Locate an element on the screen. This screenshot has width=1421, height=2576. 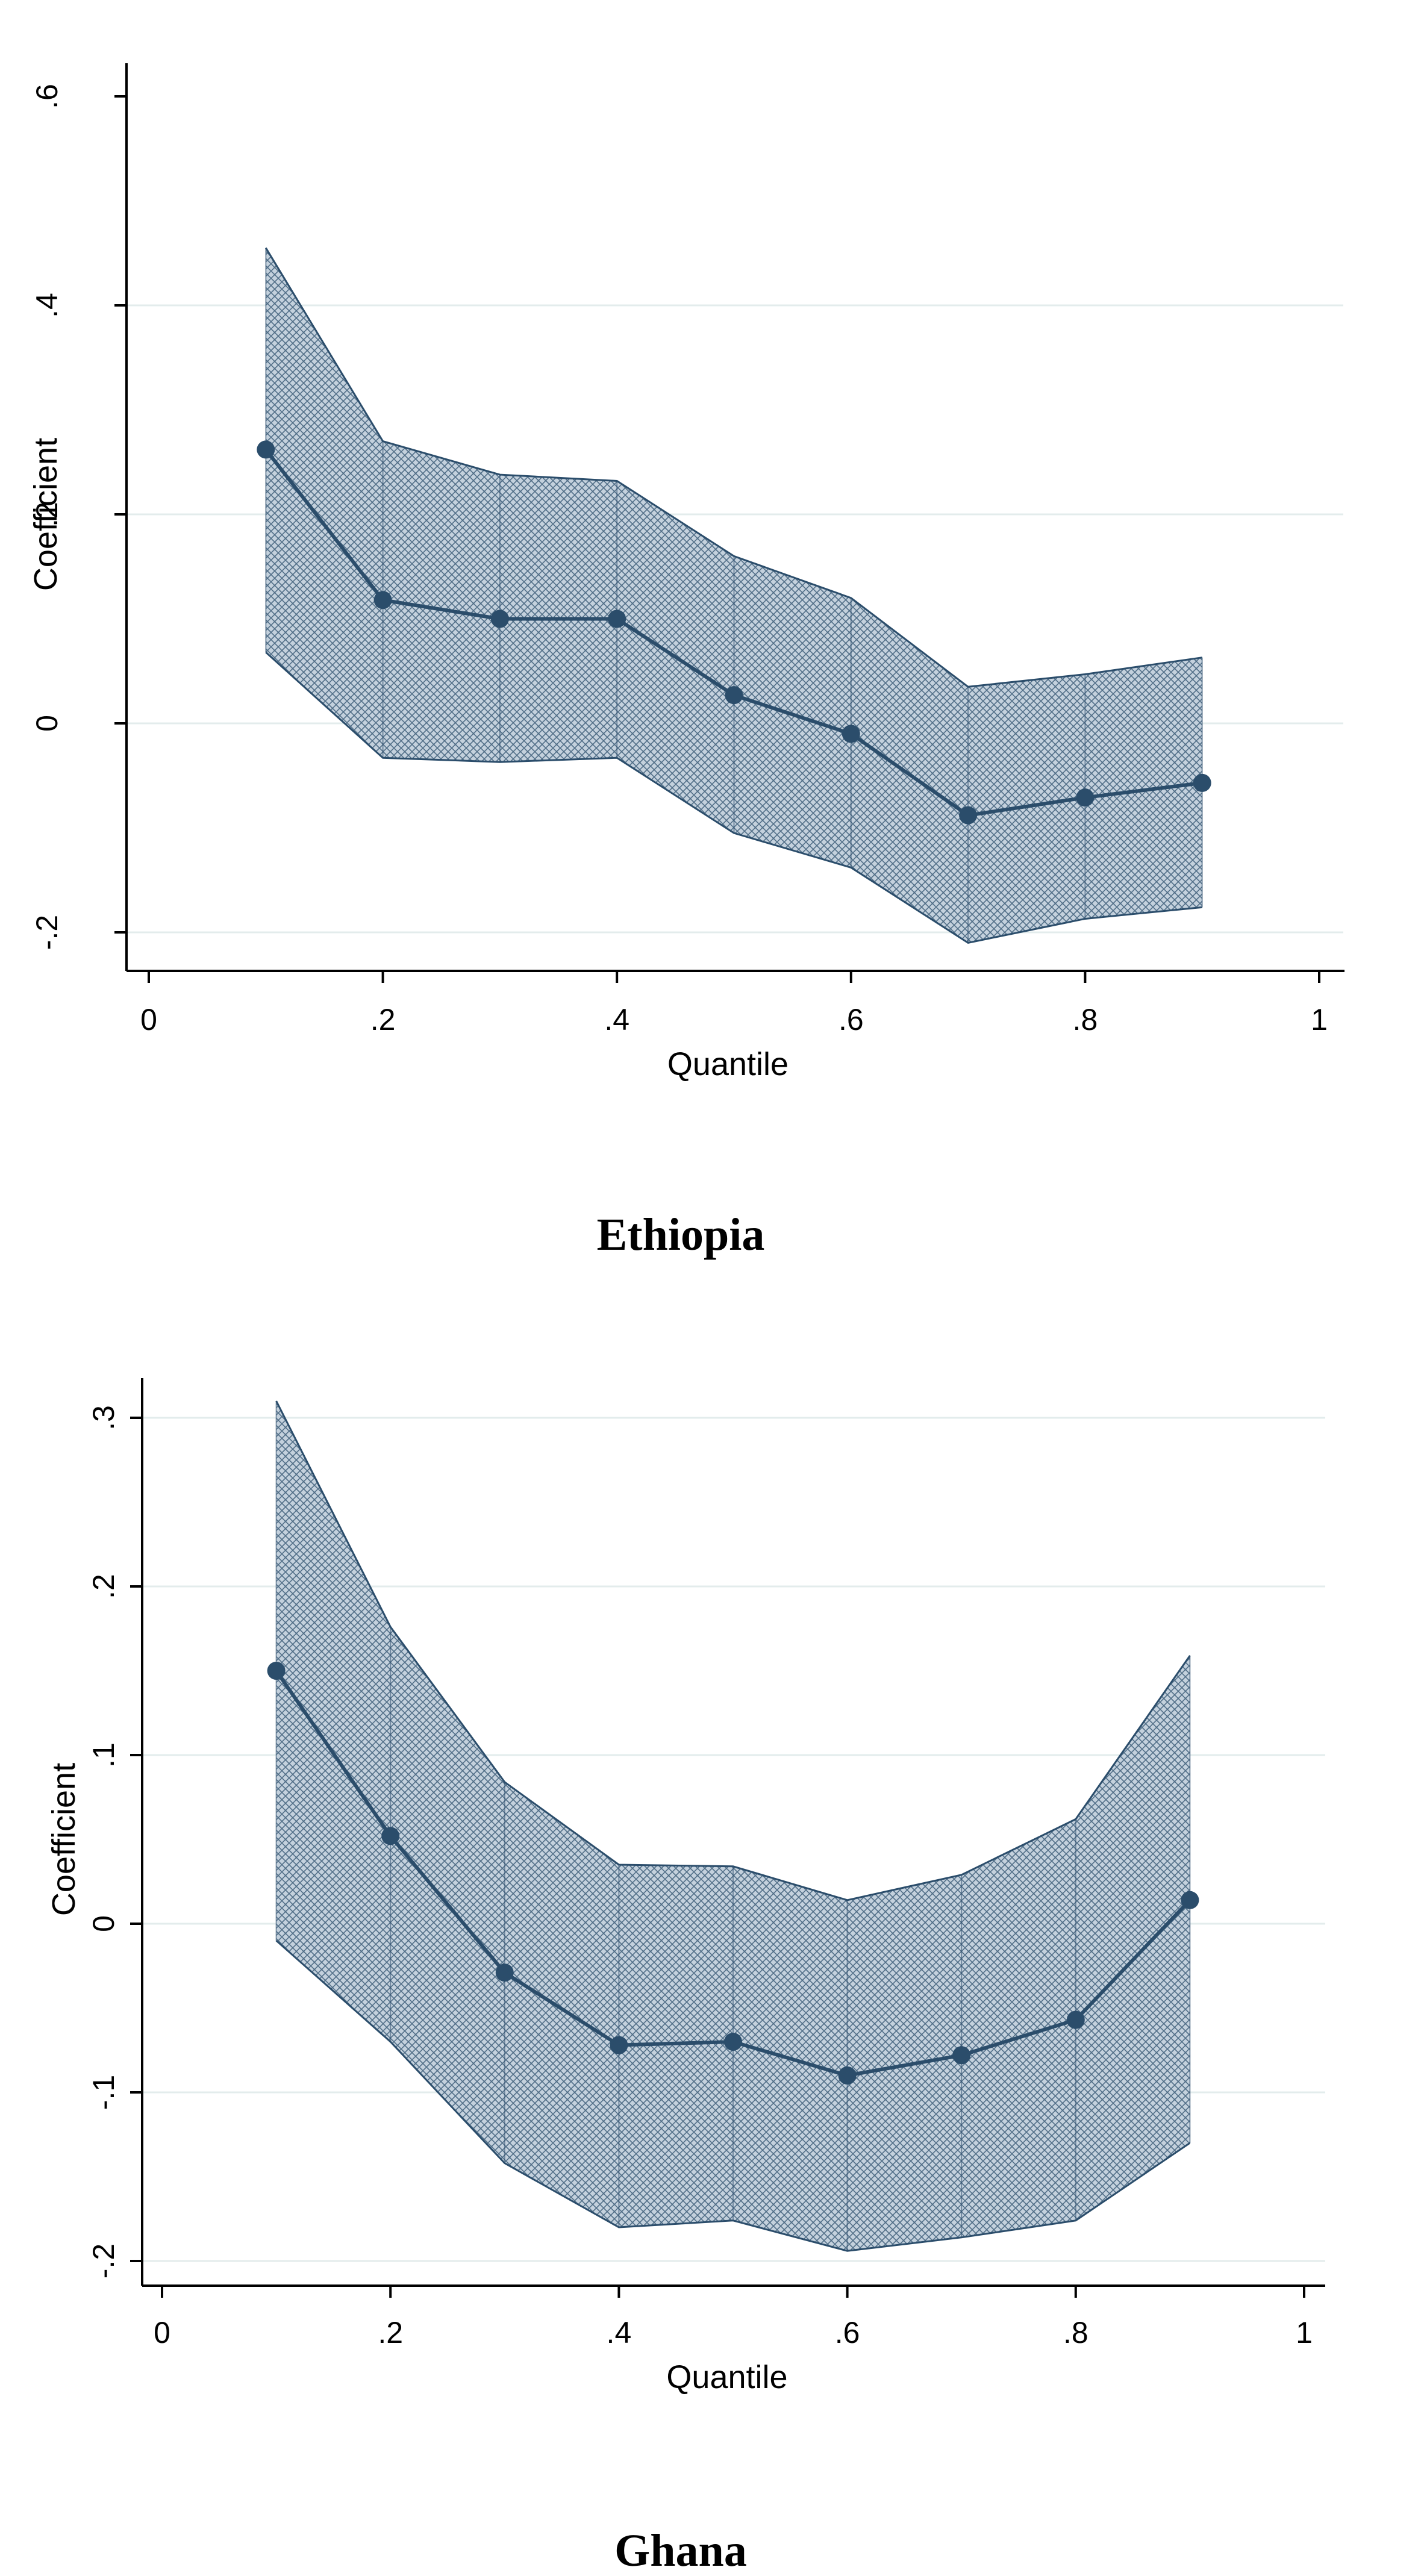
y-tick-label: -.1 is located at coordinates (103, 2092).